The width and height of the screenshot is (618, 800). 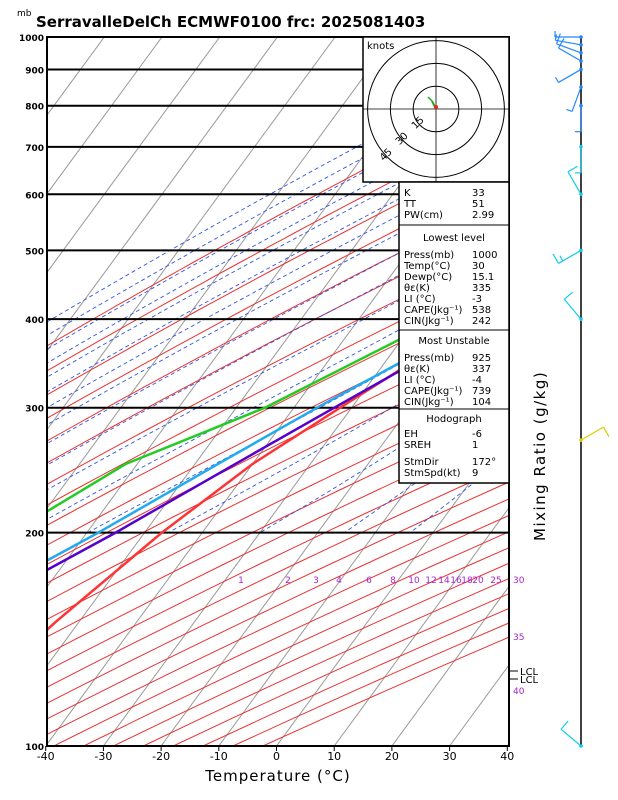 What do you see at coordinates (393, 581) in the screenshot?
I see `mixing-ratio-label: 8` at bounding box center [393, 581].